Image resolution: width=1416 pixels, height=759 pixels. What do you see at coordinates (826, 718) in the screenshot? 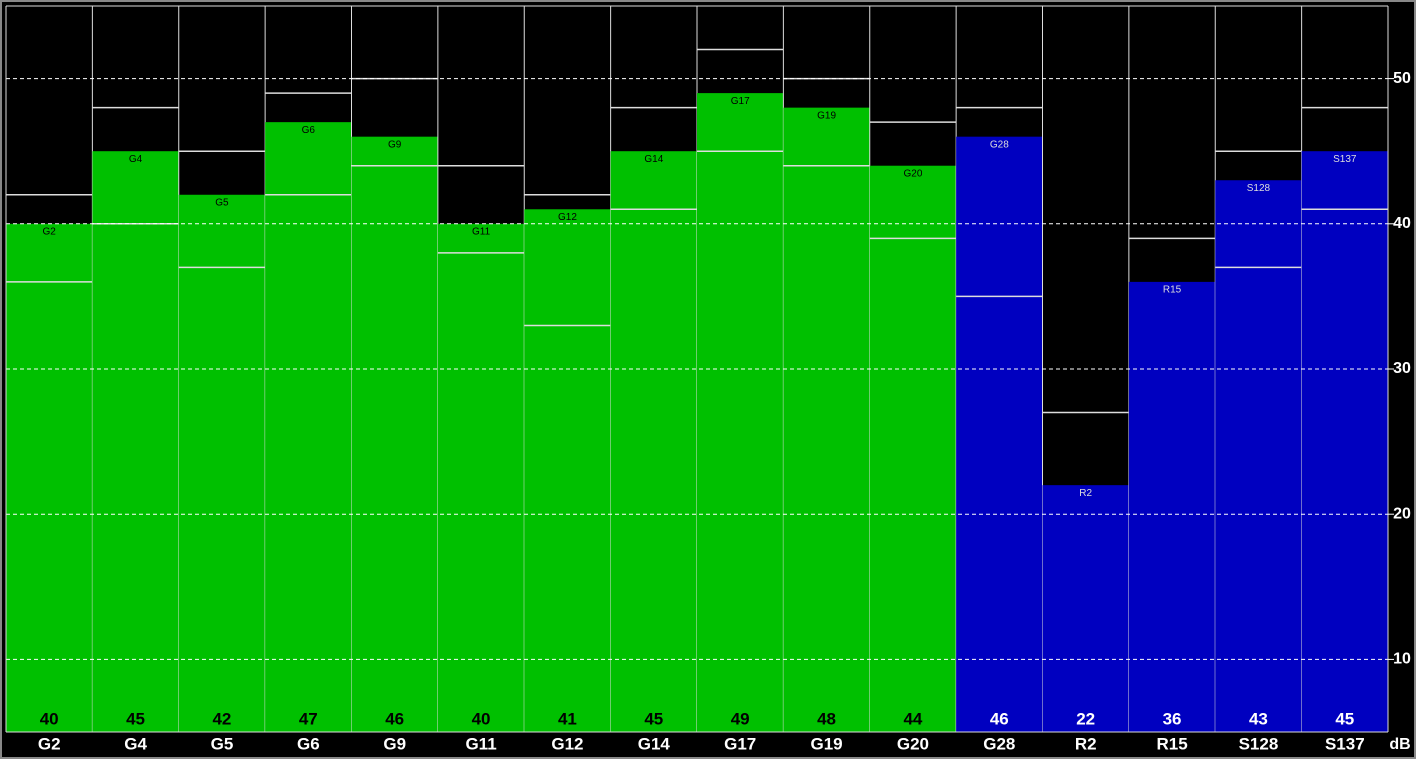
I see `bar-value: 48` at bounding box center [826, 718].